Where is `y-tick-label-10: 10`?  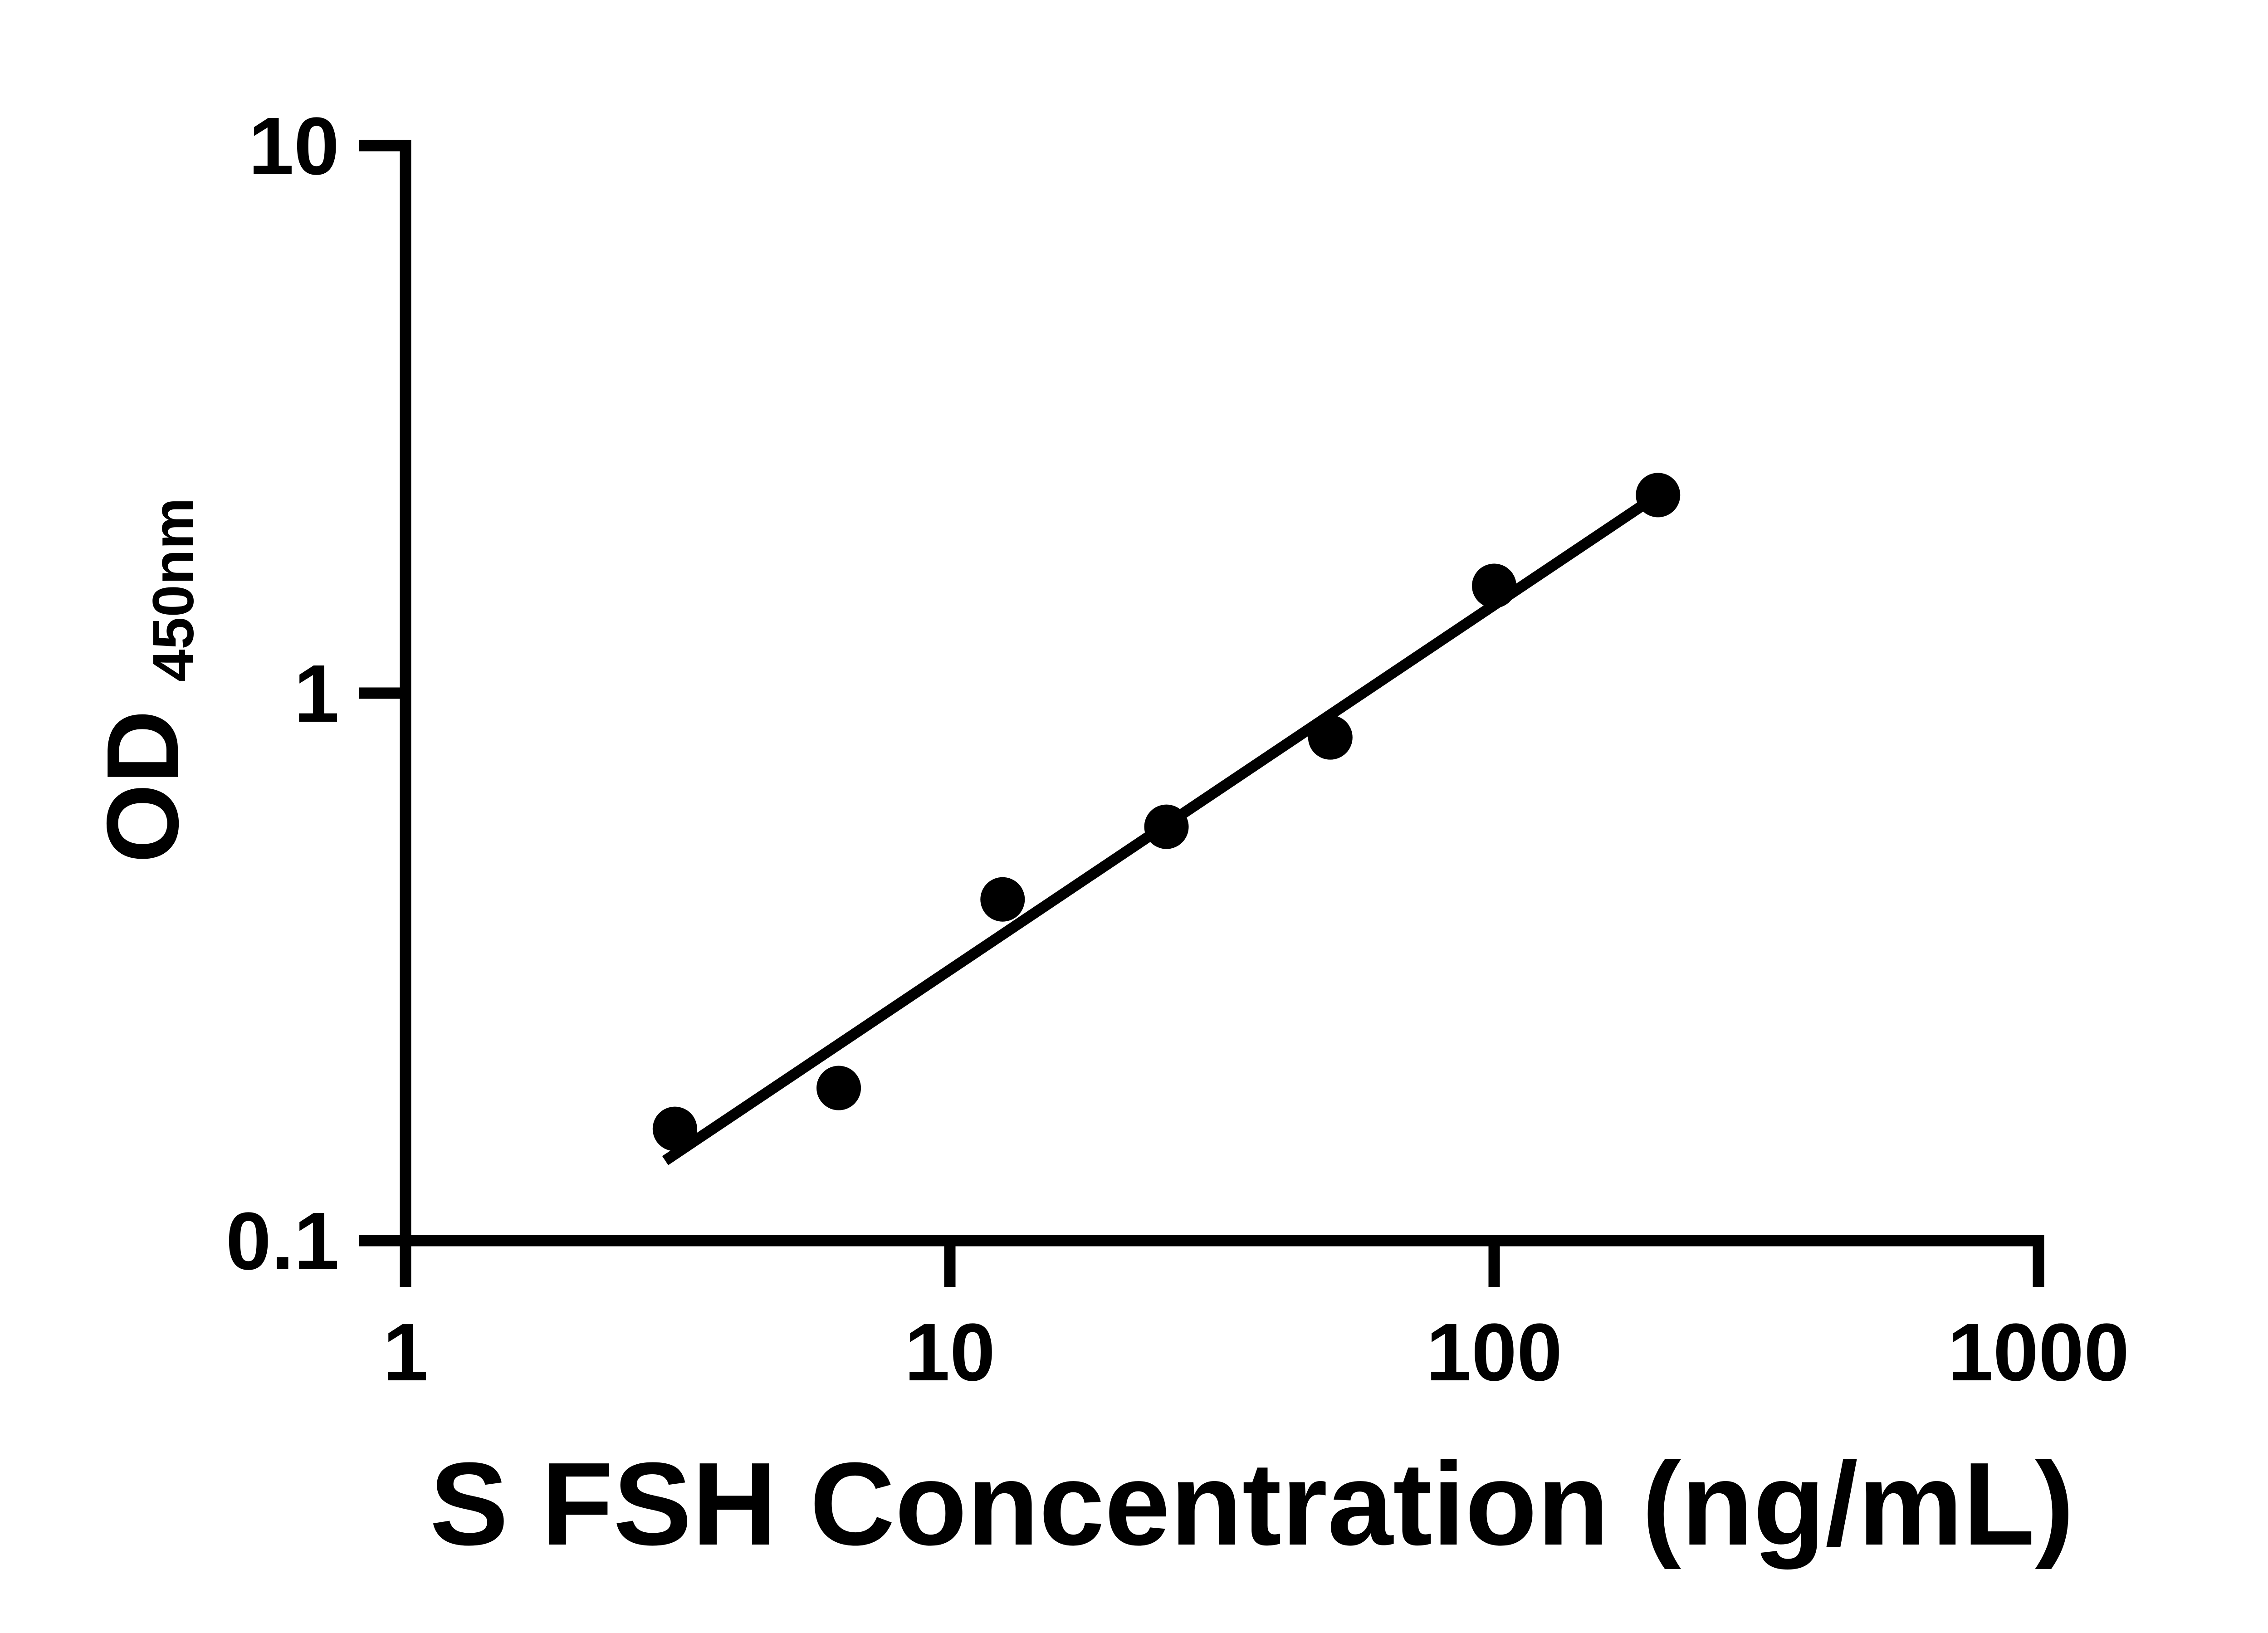 y-tick-label-10: 10 is located at coordinates (294, 146).